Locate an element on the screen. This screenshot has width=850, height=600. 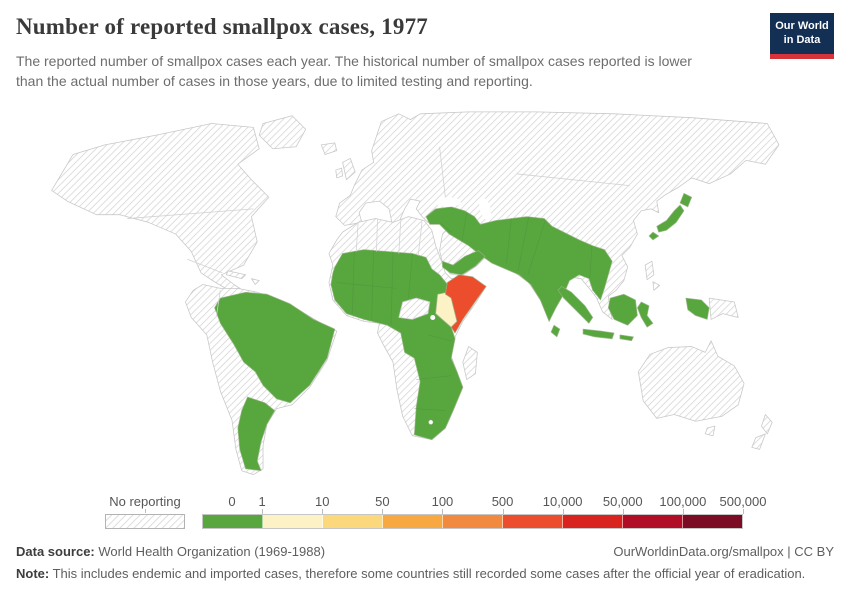
region-ireland is located at coordinates (339, 173).